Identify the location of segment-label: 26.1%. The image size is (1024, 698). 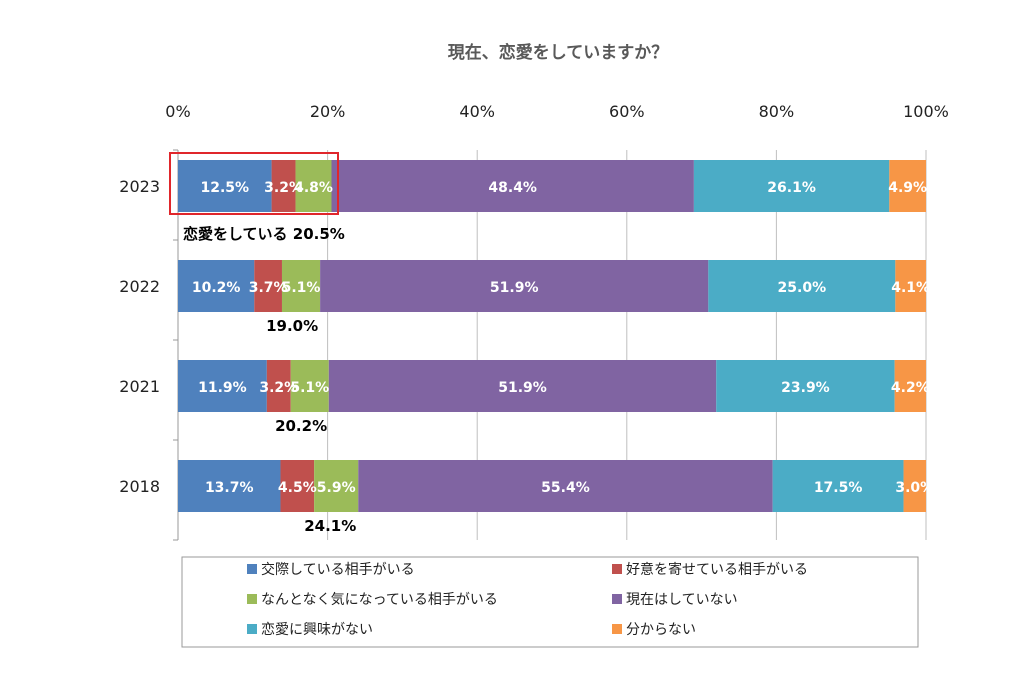
(791, 188).